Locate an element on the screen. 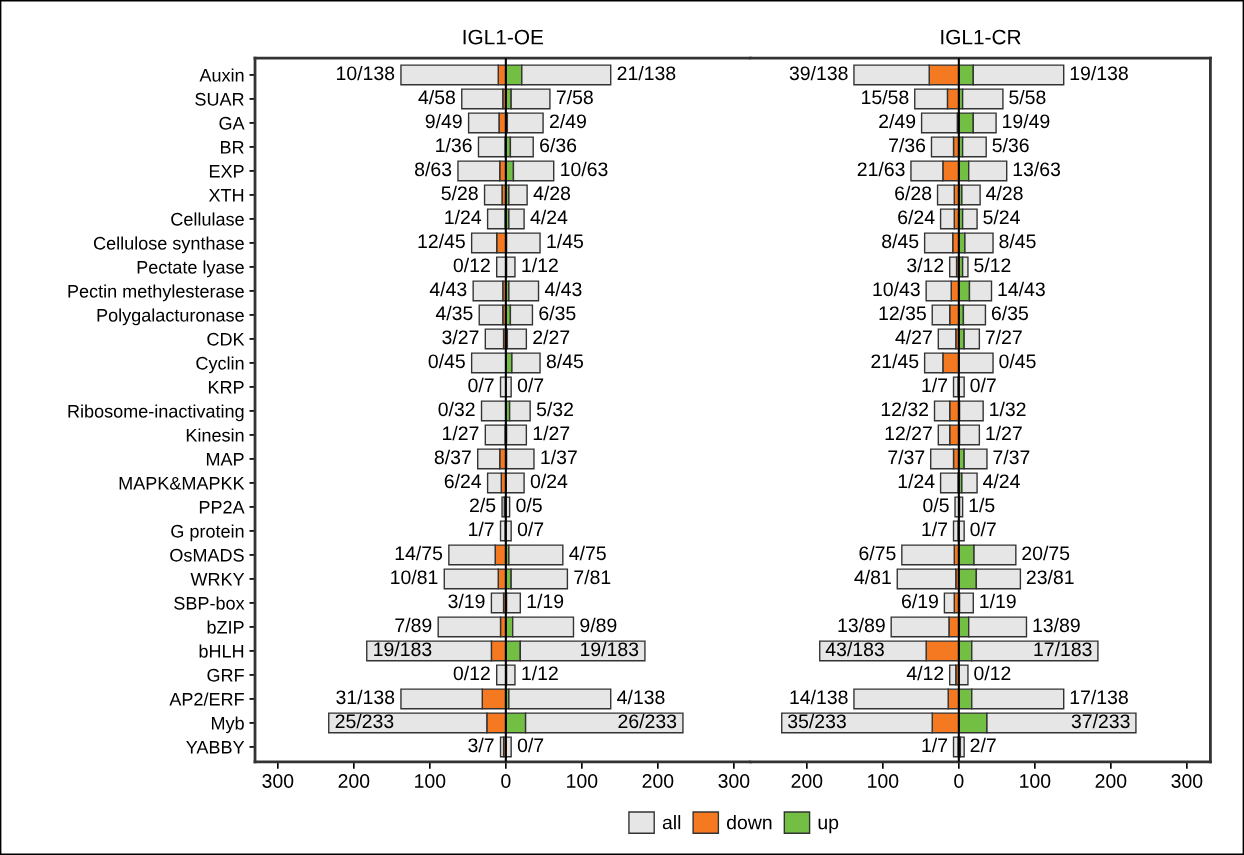 This screenshot has height=855, width=1244. annotation: 23/81 is located at coordinates (1050, 577).